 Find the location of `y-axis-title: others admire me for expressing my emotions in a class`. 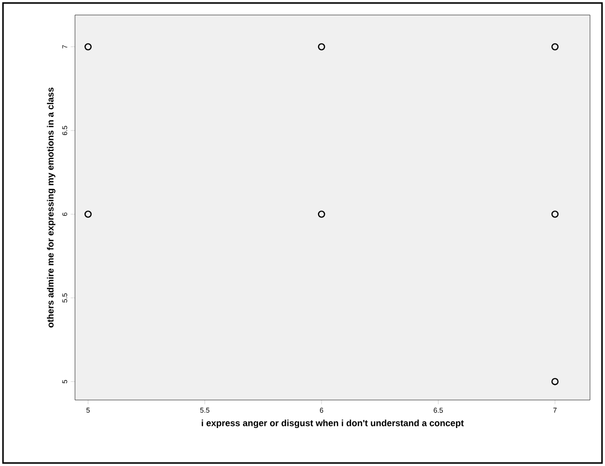

y-axis-title: others admire me for expressing my emotions in a class is located at coordinates (51, 208).